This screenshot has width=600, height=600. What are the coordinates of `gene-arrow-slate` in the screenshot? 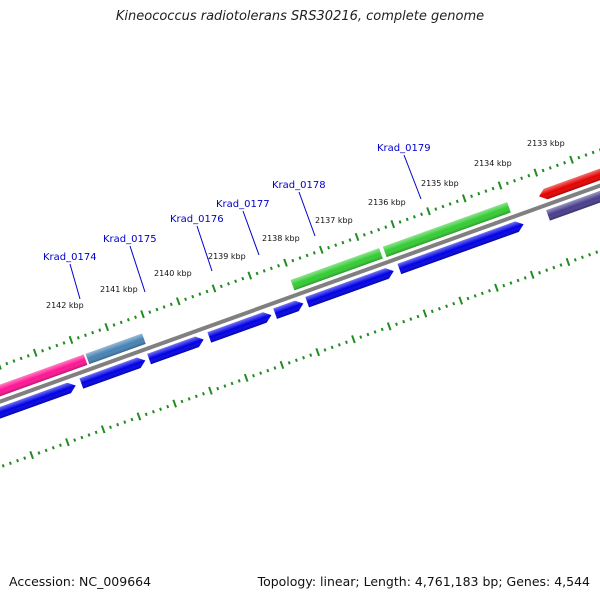 It's located at (573, 188).